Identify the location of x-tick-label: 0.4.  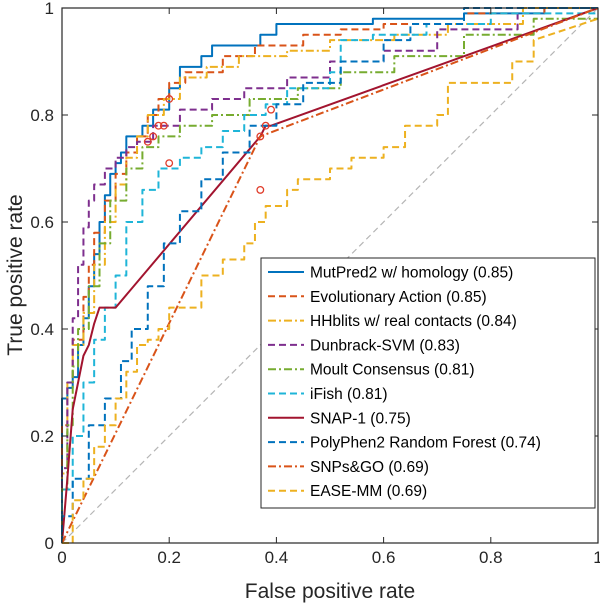
(277, 557).